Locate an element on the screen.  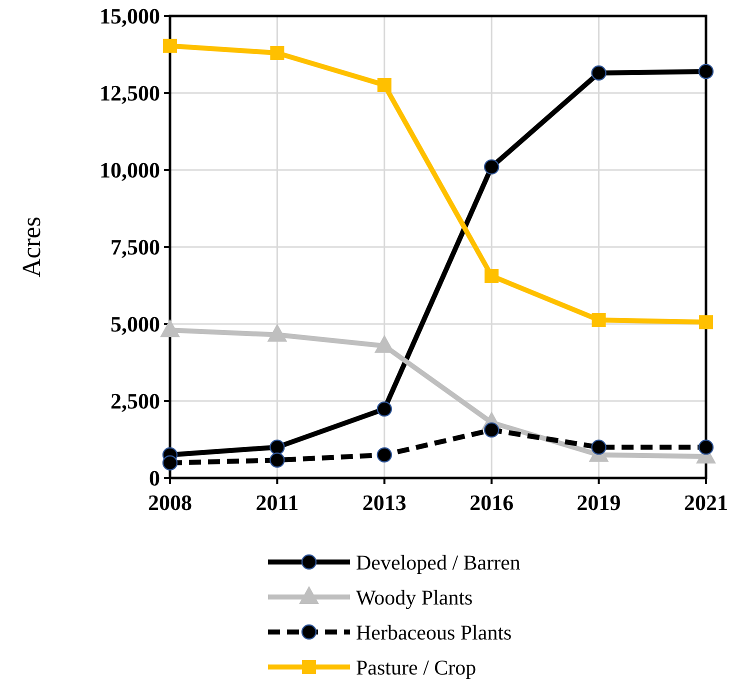
x-tick-label: 2019 is located at coordinates (598, 502).